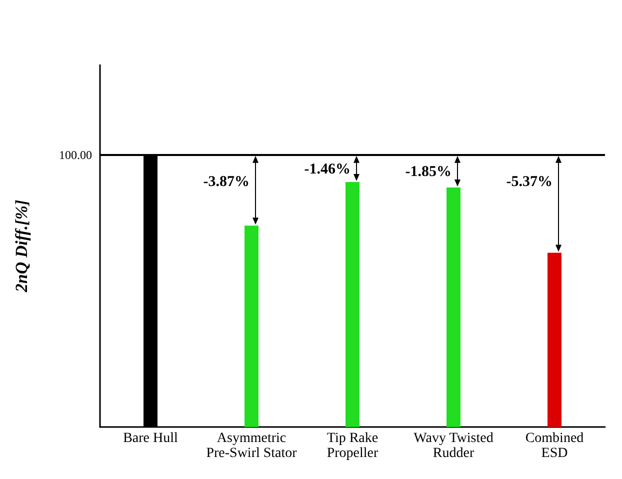 The height and width of the screenshot is (479, 622). Describe the element at coordinates (226, 182) in the screenshot. I see `annotation: -3.87%` at that location.